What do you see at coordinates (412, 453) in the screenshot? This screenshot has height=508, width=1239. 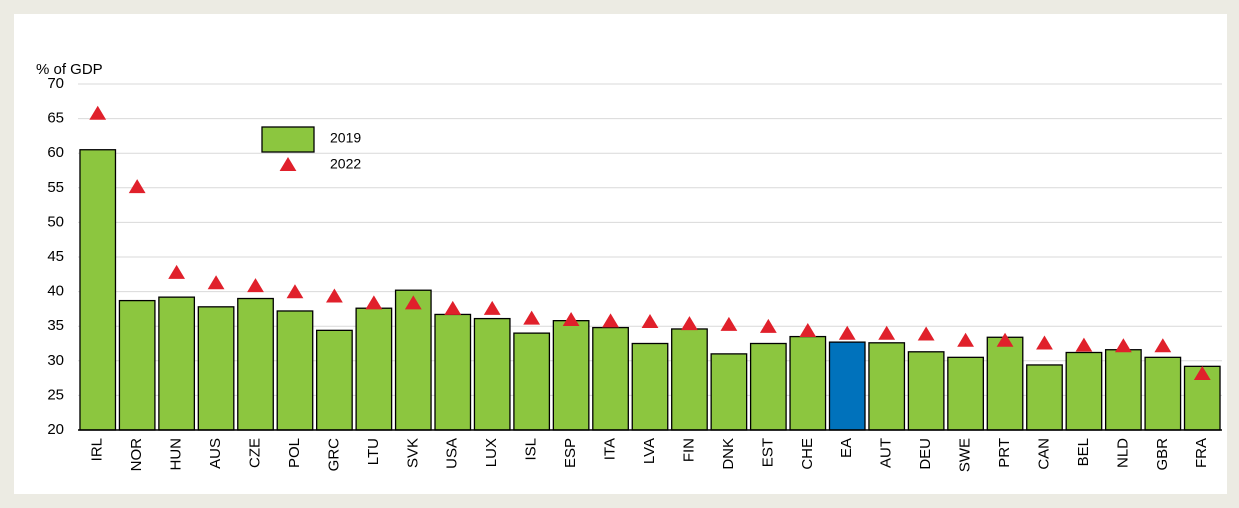 I see `x-tick-label: SVK` at bounding box center [412, 453].